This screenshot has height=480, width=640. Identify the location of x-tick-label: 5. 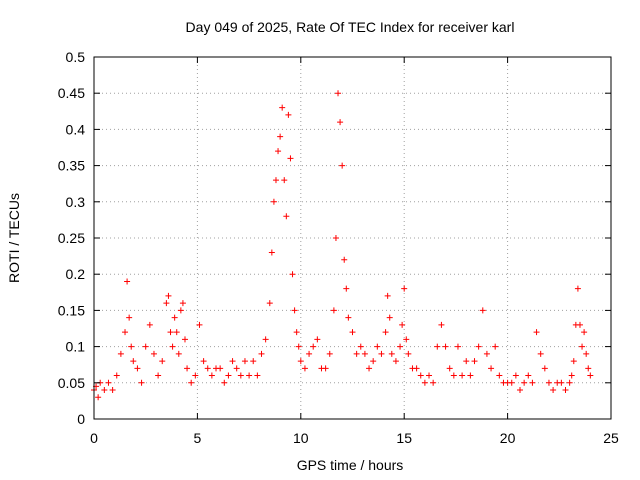
(198, 438).